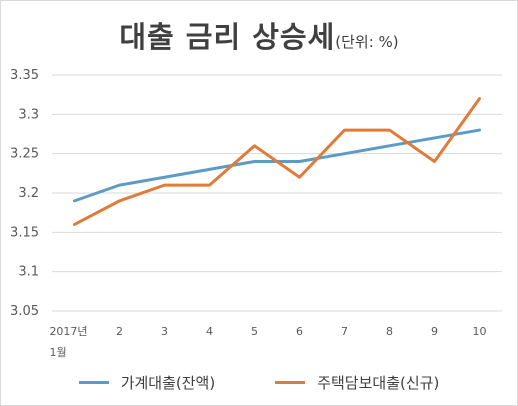  Describe the element at coordinates (480, 331) in the screenshot. I see `x-tick-label-9: 10` at that location.